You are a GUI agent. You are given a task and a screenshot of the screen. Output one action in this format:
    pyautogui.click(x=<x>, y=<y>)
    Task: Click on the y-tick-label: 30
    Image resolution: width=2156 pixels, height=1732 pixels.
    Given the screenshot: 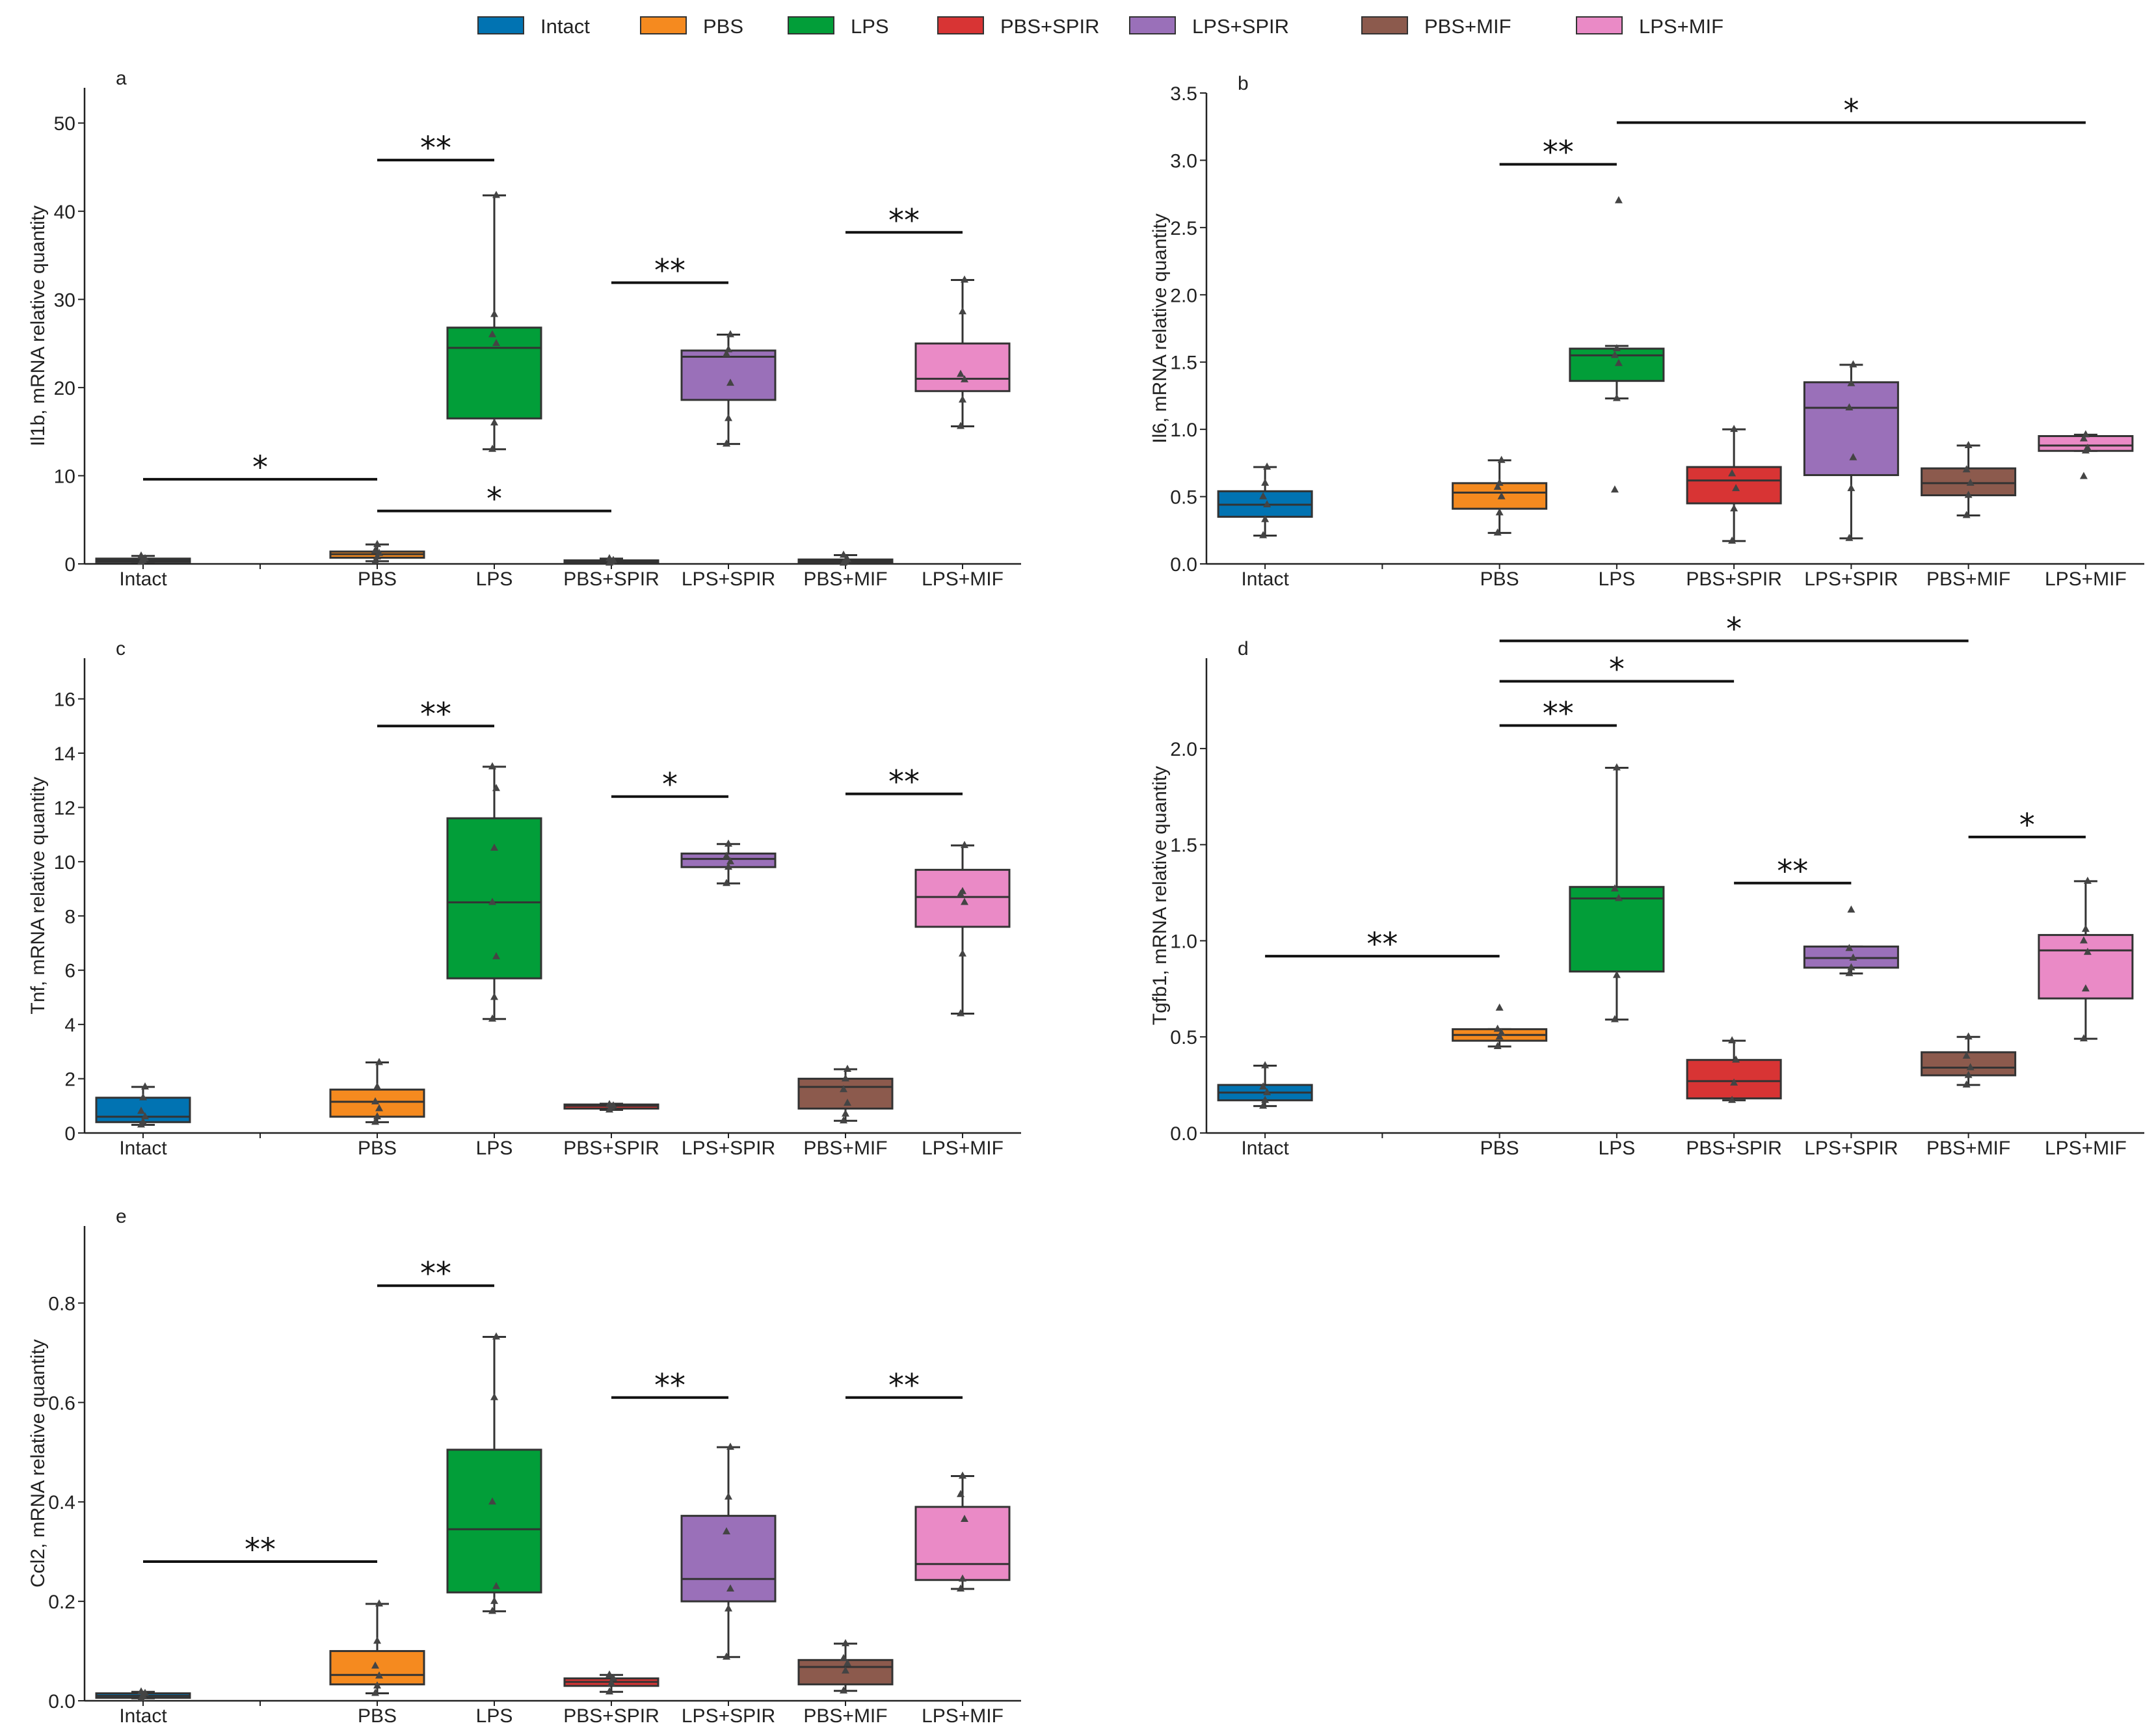 What is the action you would take?
    pyautogui.click(x=64, y=300)
    